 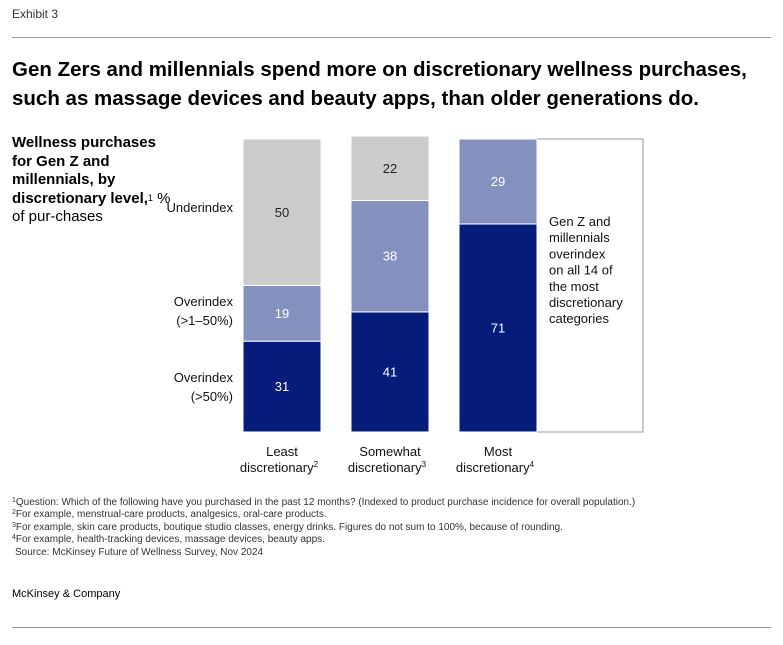 I want to click on data-label: 22, so click(x=390, y=168).